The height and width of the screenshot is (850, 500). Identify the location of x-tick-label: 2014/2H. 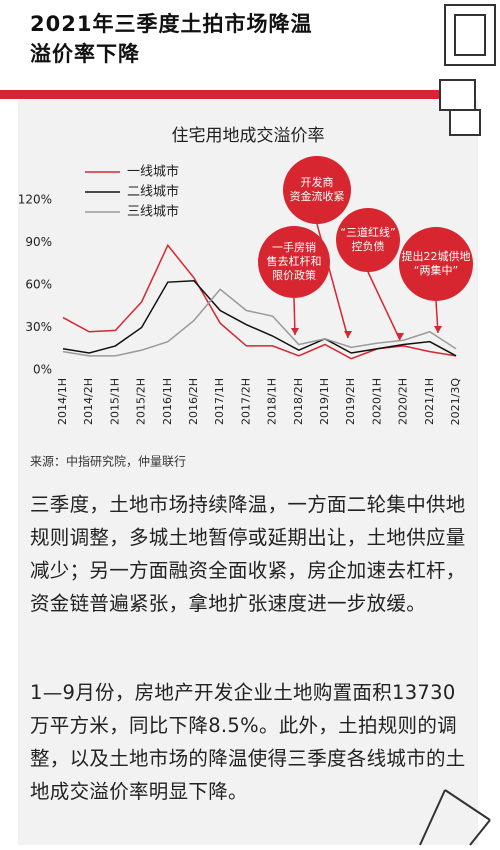
(88, 401).